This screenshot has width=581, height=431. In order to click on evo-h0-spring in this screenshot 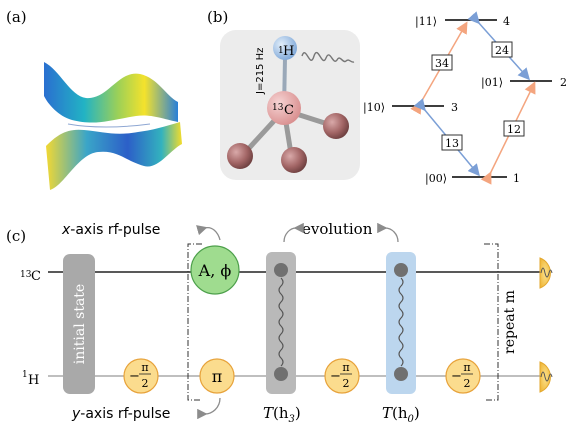, I will do `click(401, 322)`.